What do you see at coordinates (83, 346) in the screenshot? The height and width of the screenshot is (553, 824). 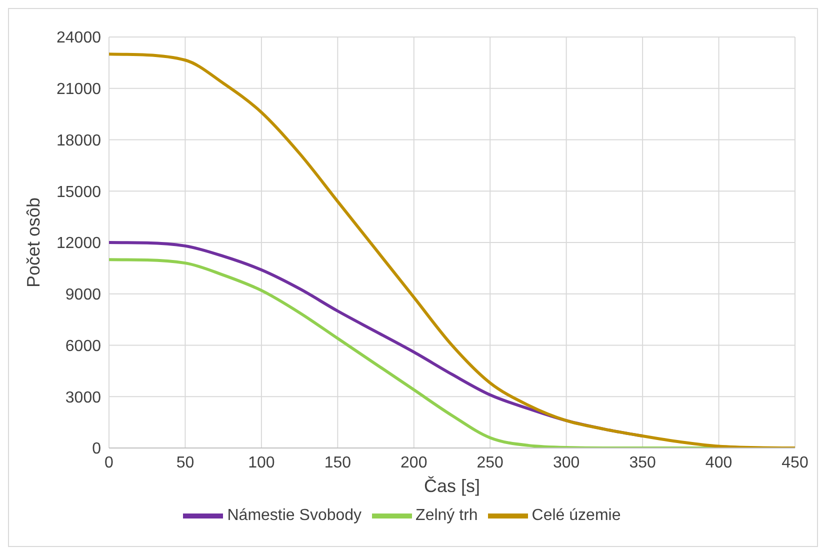 I see `y-tick-label: 6000` at bounding box center [83, 346].